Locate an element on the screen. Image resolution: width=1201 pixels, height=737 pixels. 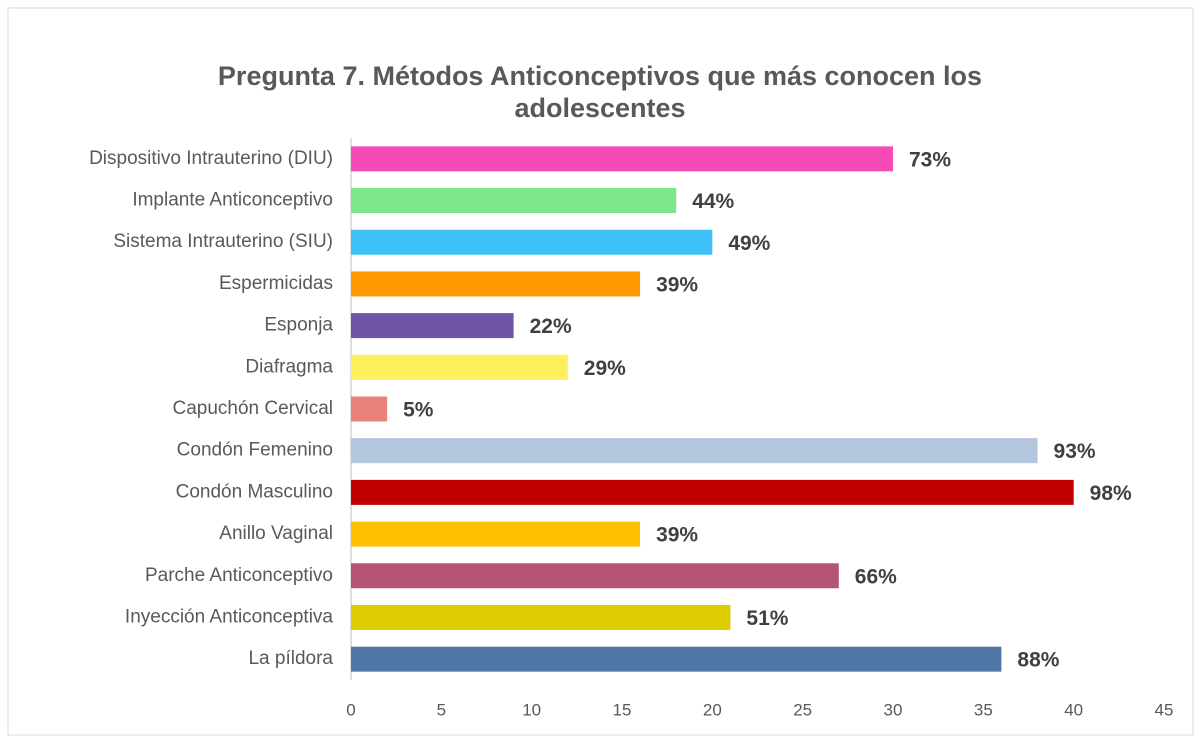
x-tick-label: 5 is located at coordinates (441, 709).